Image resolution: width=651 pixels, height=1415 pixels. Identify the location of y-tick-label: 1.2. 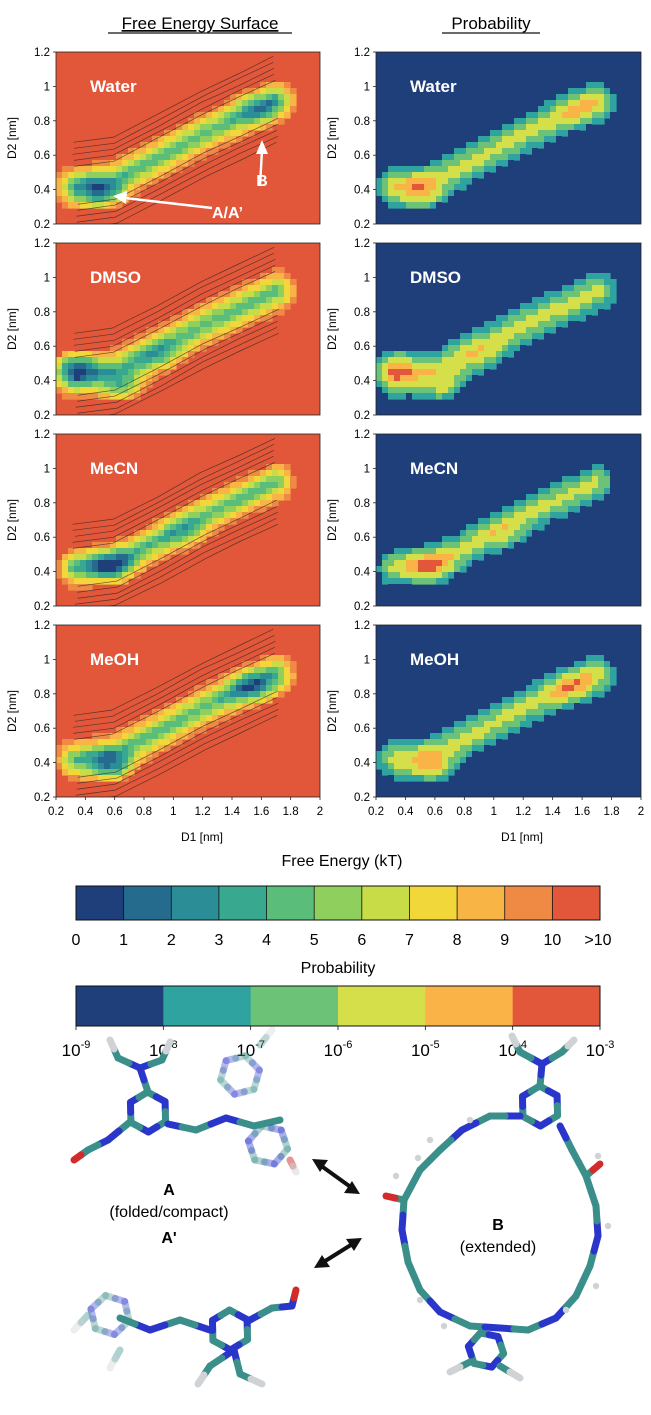
(42, 244).